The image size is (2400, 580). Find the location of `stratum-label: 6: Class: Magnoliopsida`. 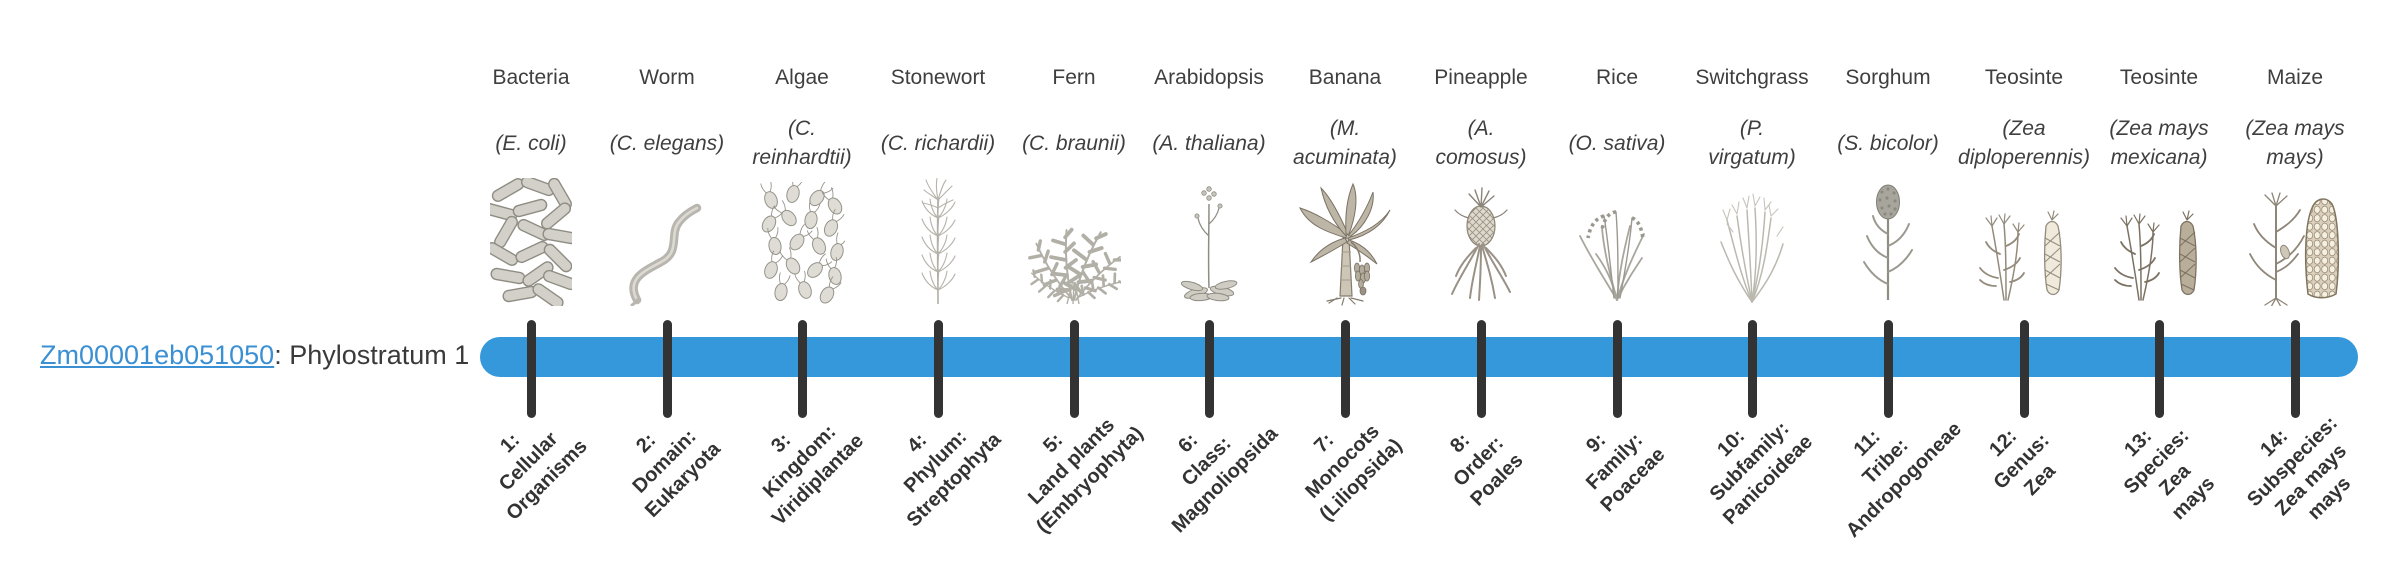

stratum-label: 6: Class: Magnoliopsida is located at coordinates (1225, 480).